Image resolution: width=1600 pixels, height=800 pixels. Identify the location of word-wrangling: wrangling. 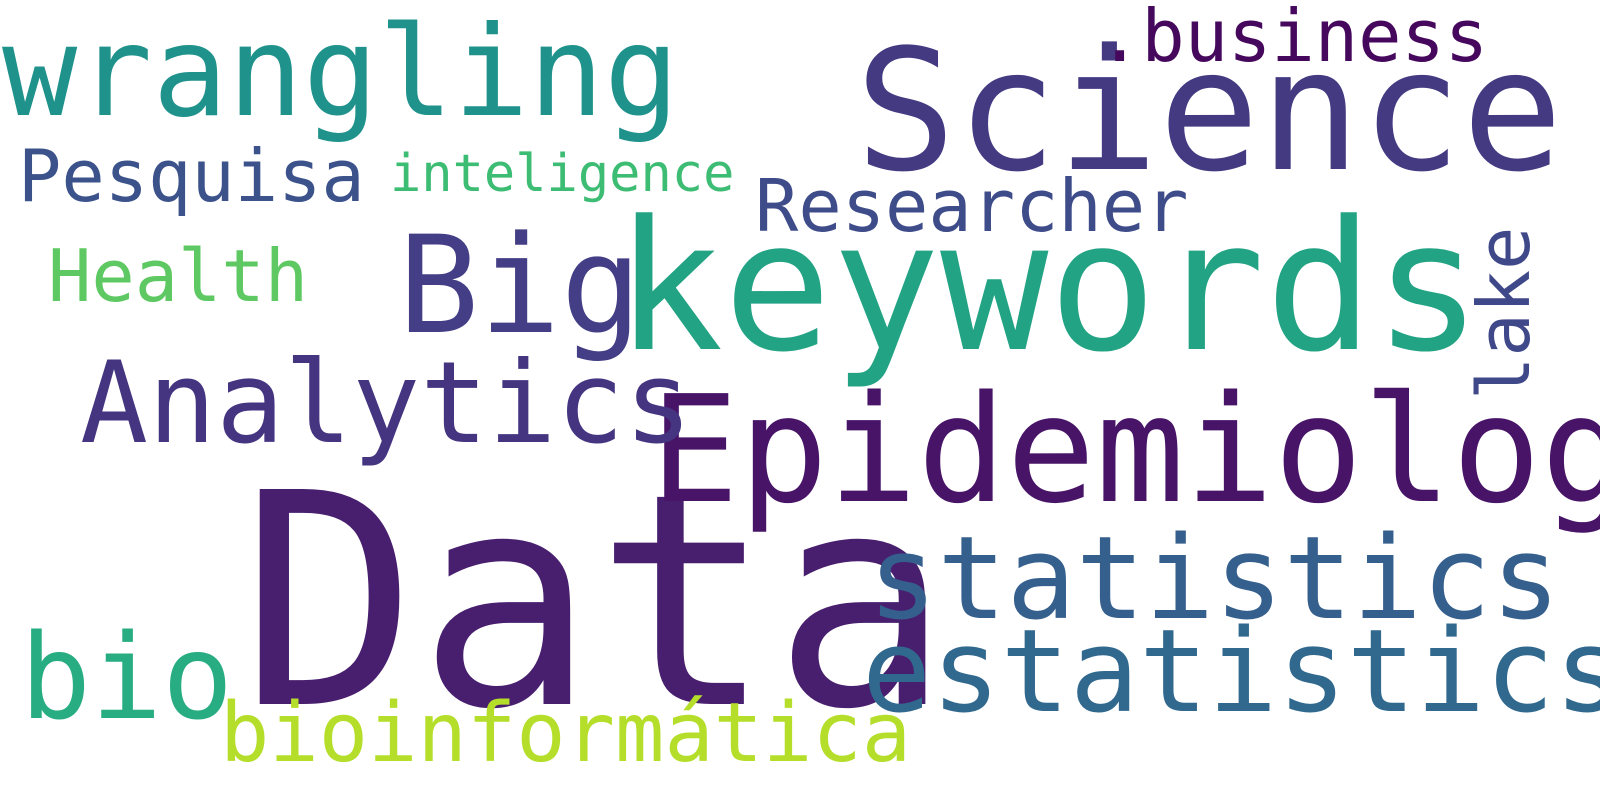
(341, 72).